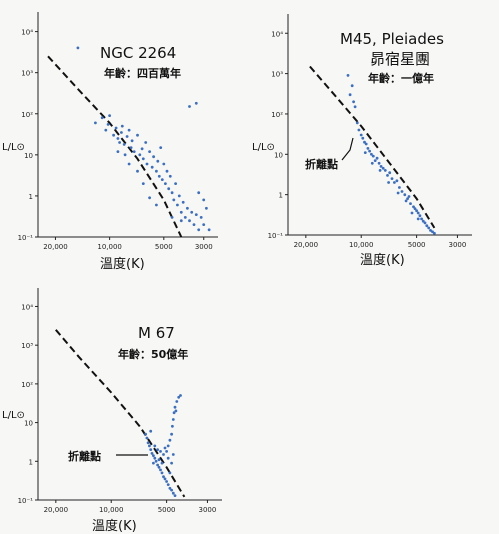 Image resolution: width=499 pixels, height=534 pixels. What do you see at coordinates (208, 510) in the screenshot?
I see `x-tick-label: 3000` at bounding box center [208, 510].